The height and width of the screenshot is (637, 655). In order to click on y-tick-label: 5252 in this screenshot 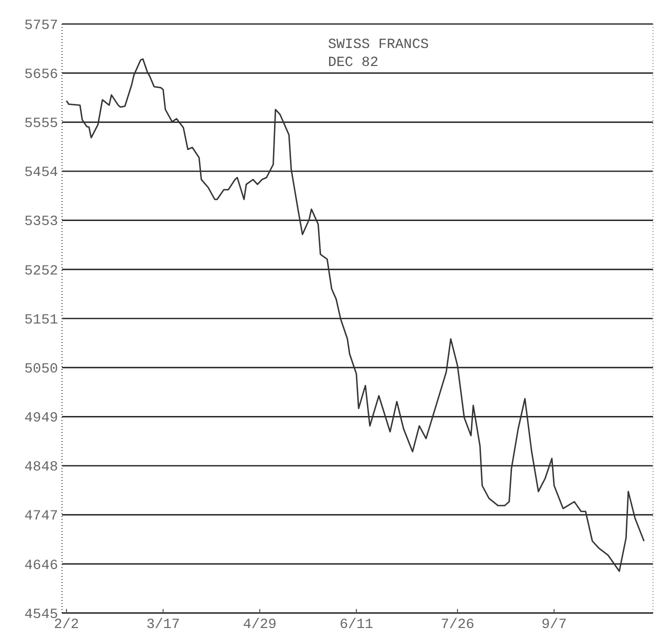, I will do `click(41, 271)`.